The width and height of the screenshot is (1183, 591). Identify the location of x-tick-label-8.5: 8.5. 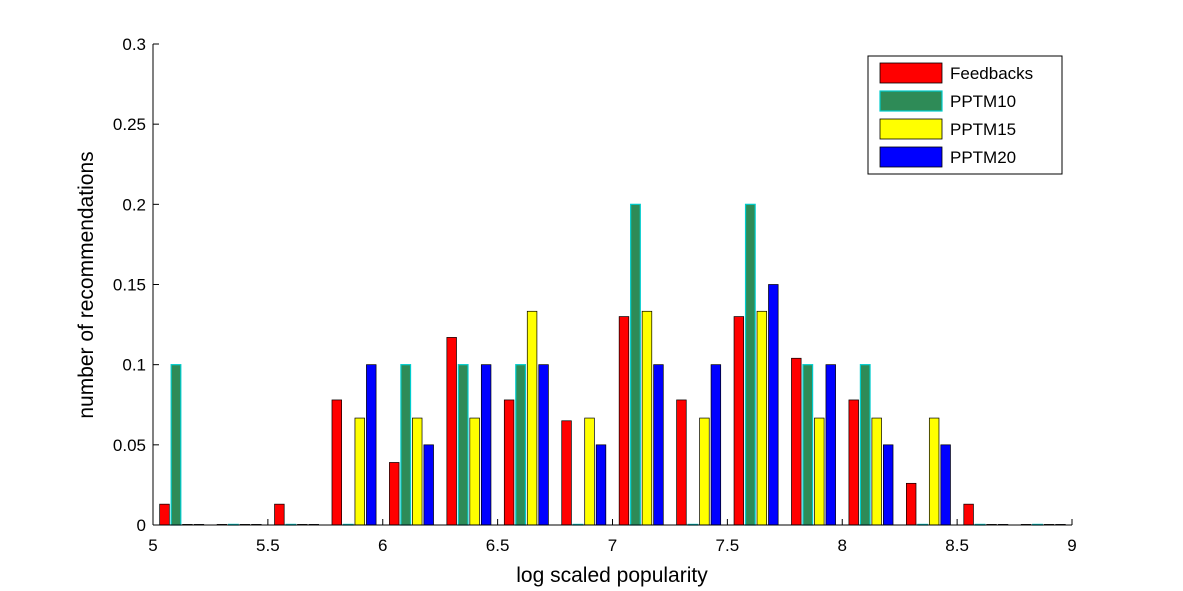
(957, 545).